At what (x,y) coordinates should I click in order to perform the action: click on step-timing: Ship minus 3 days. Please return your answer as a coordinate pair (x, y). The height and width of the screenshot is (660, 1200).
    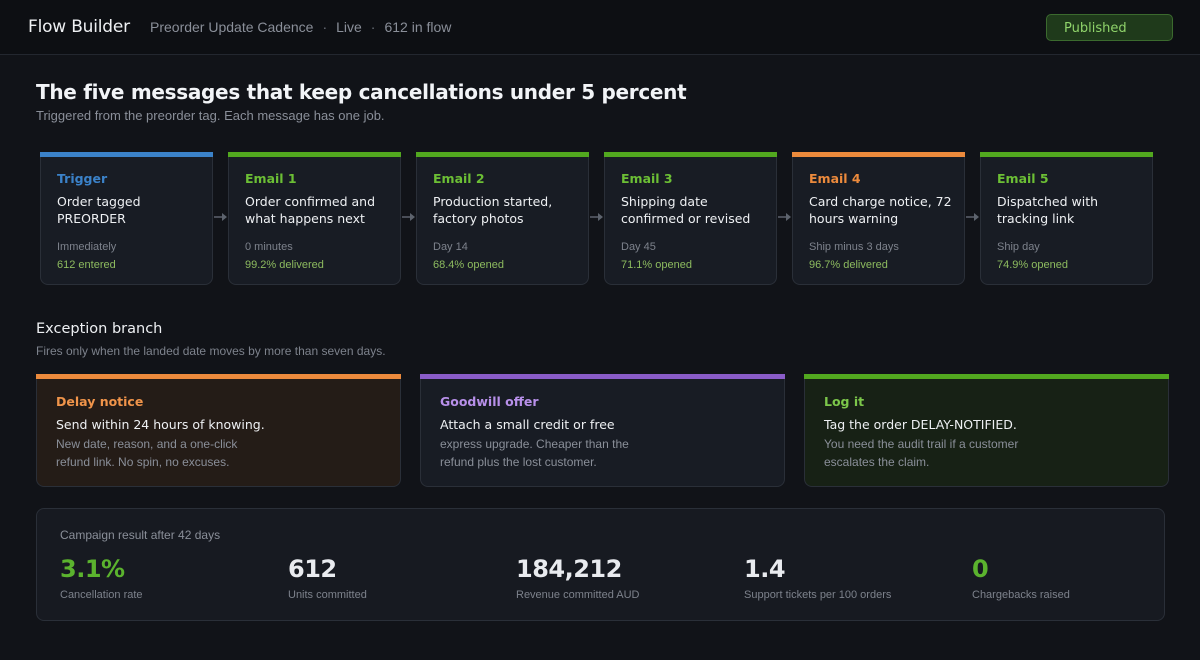
    Looking at the image, I should click on (854, 247).